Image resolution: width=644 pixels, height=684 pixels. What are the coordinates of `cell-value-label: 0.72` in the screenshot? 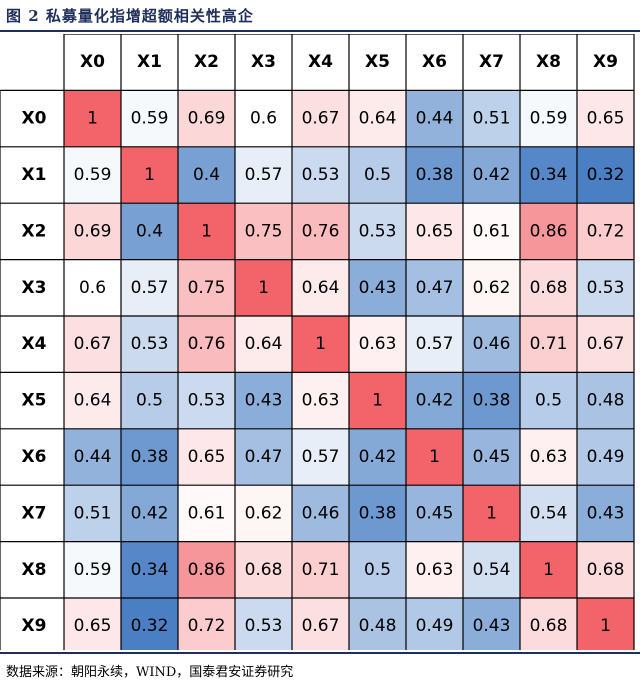 It's located at (606, 231).